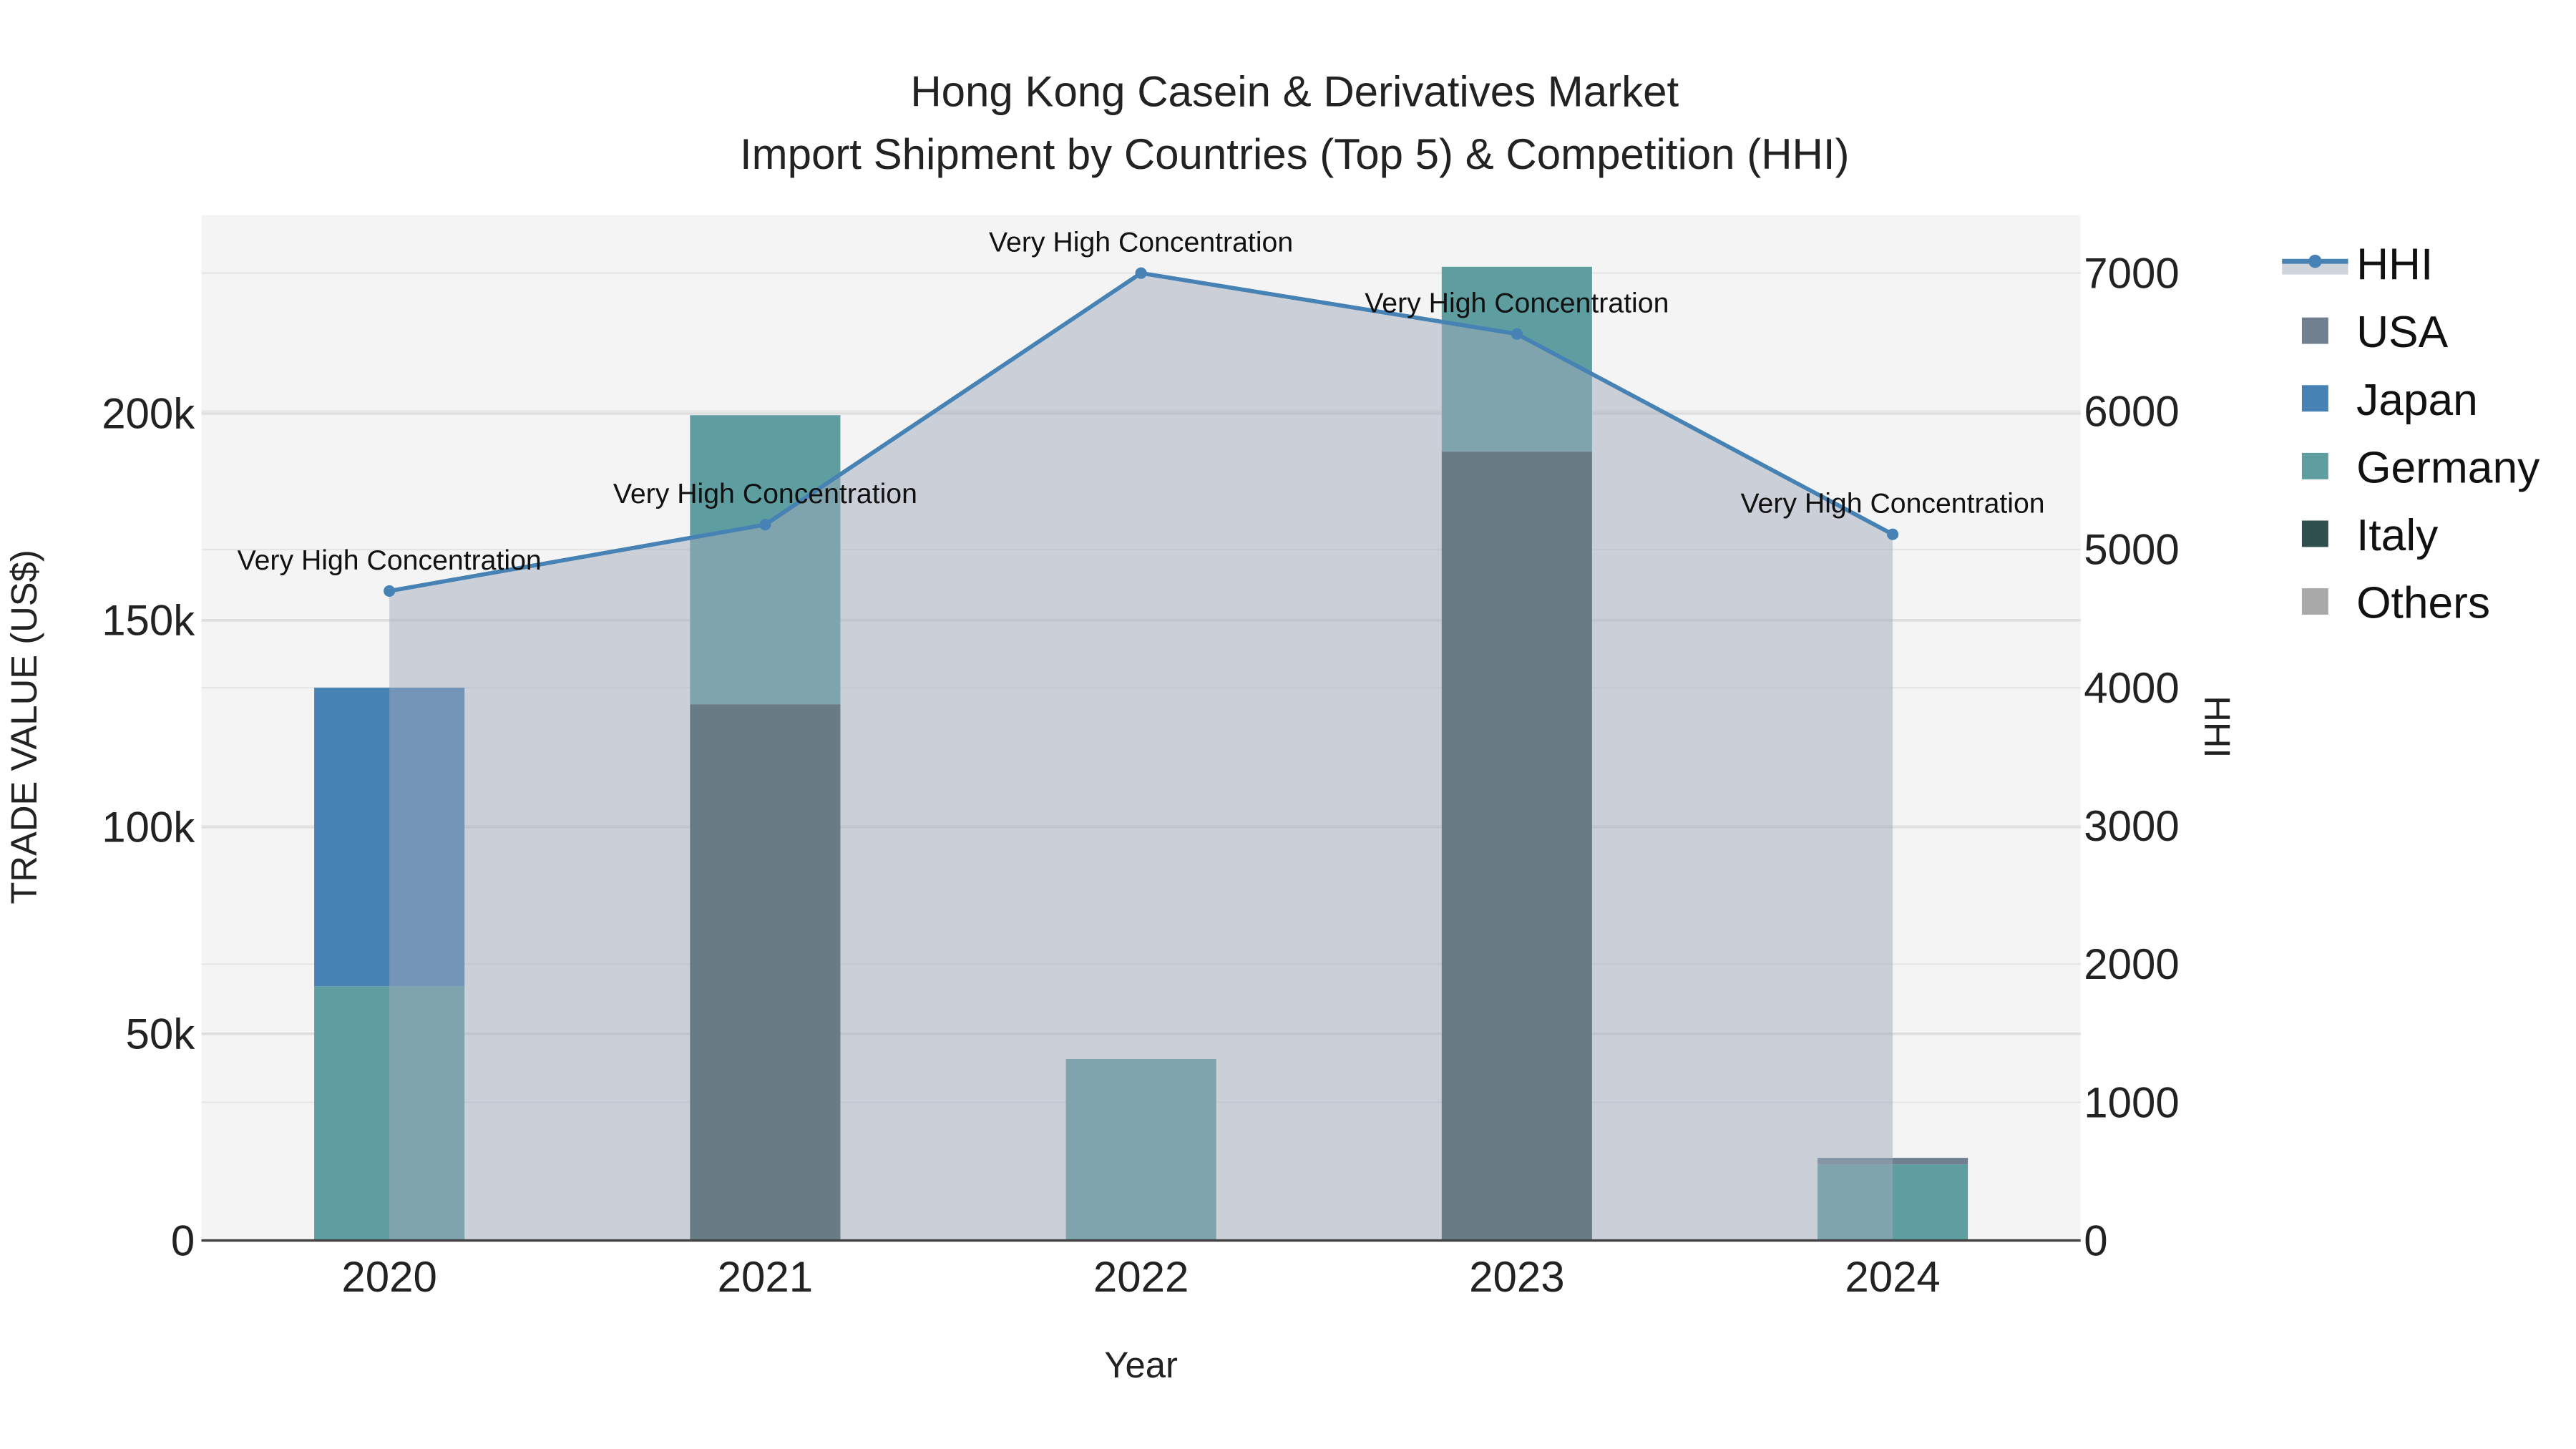 This screenshot has height=1449, width=2576. I want to click on legend-label-hhi: HHI, so click(2394, 265).